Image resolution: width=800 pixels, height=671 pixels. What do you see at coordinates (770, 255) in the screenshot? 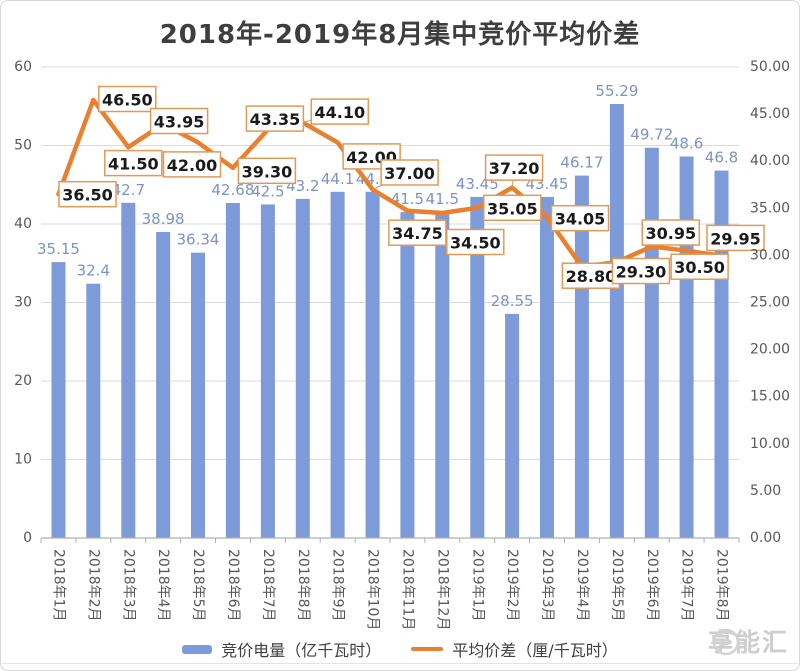
I see `y-right-tick-label: 30.00` at bounding box center [770, 255].